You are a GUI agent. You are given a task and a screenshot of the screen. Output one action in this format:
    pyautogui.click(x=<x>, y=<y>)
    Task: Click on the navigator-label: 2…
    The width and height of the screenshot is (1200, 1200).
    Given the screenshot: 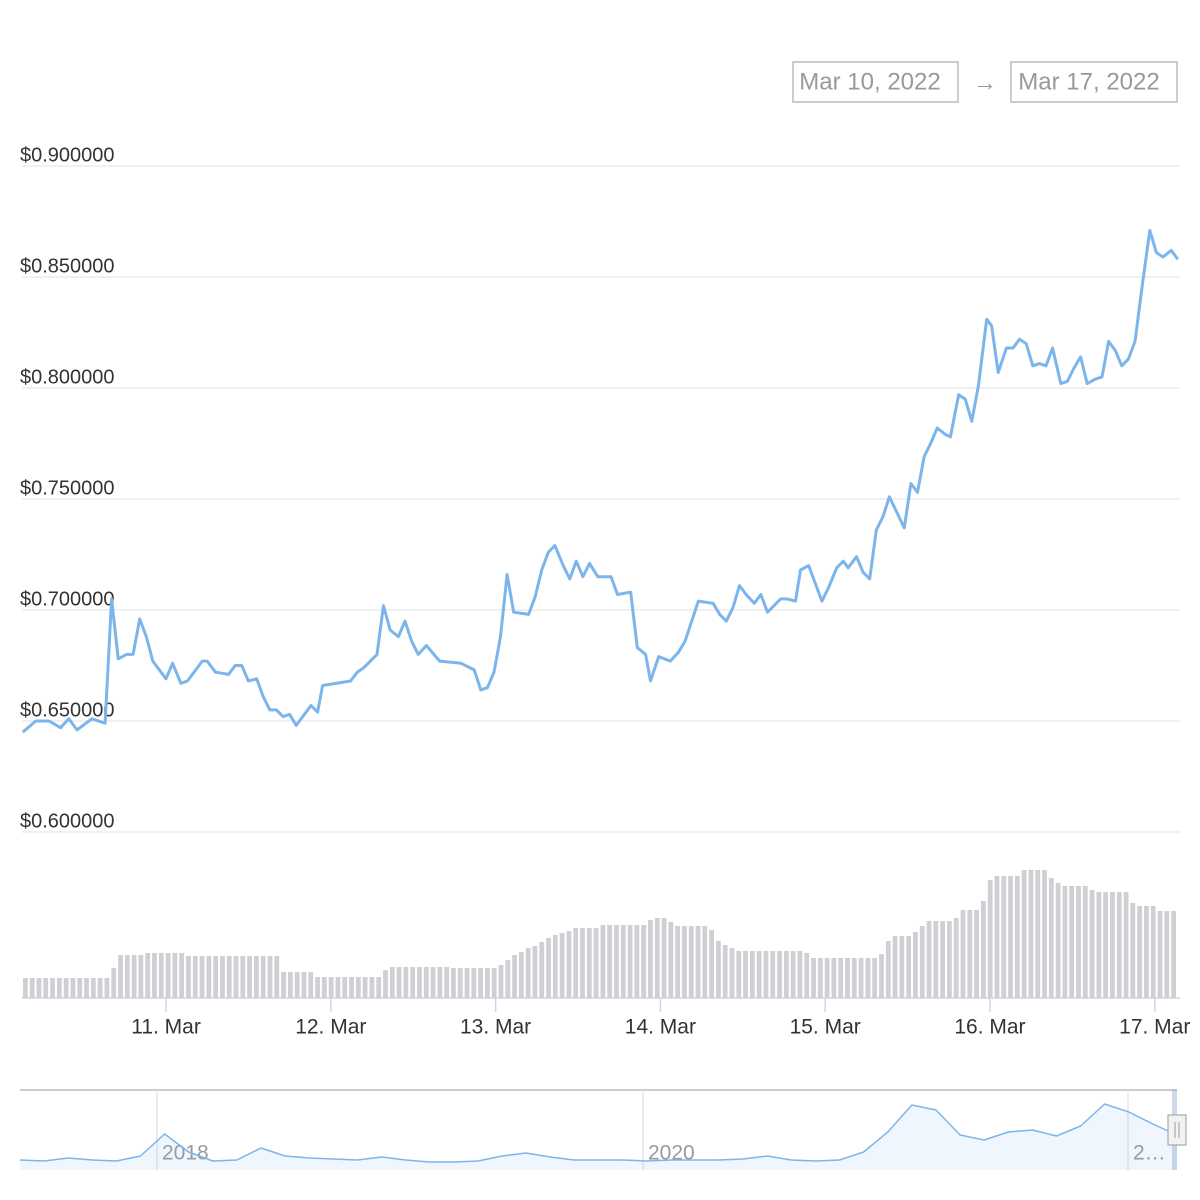 What is the action you would take?
    pyautogui.click(x=1149, y=1153)
    